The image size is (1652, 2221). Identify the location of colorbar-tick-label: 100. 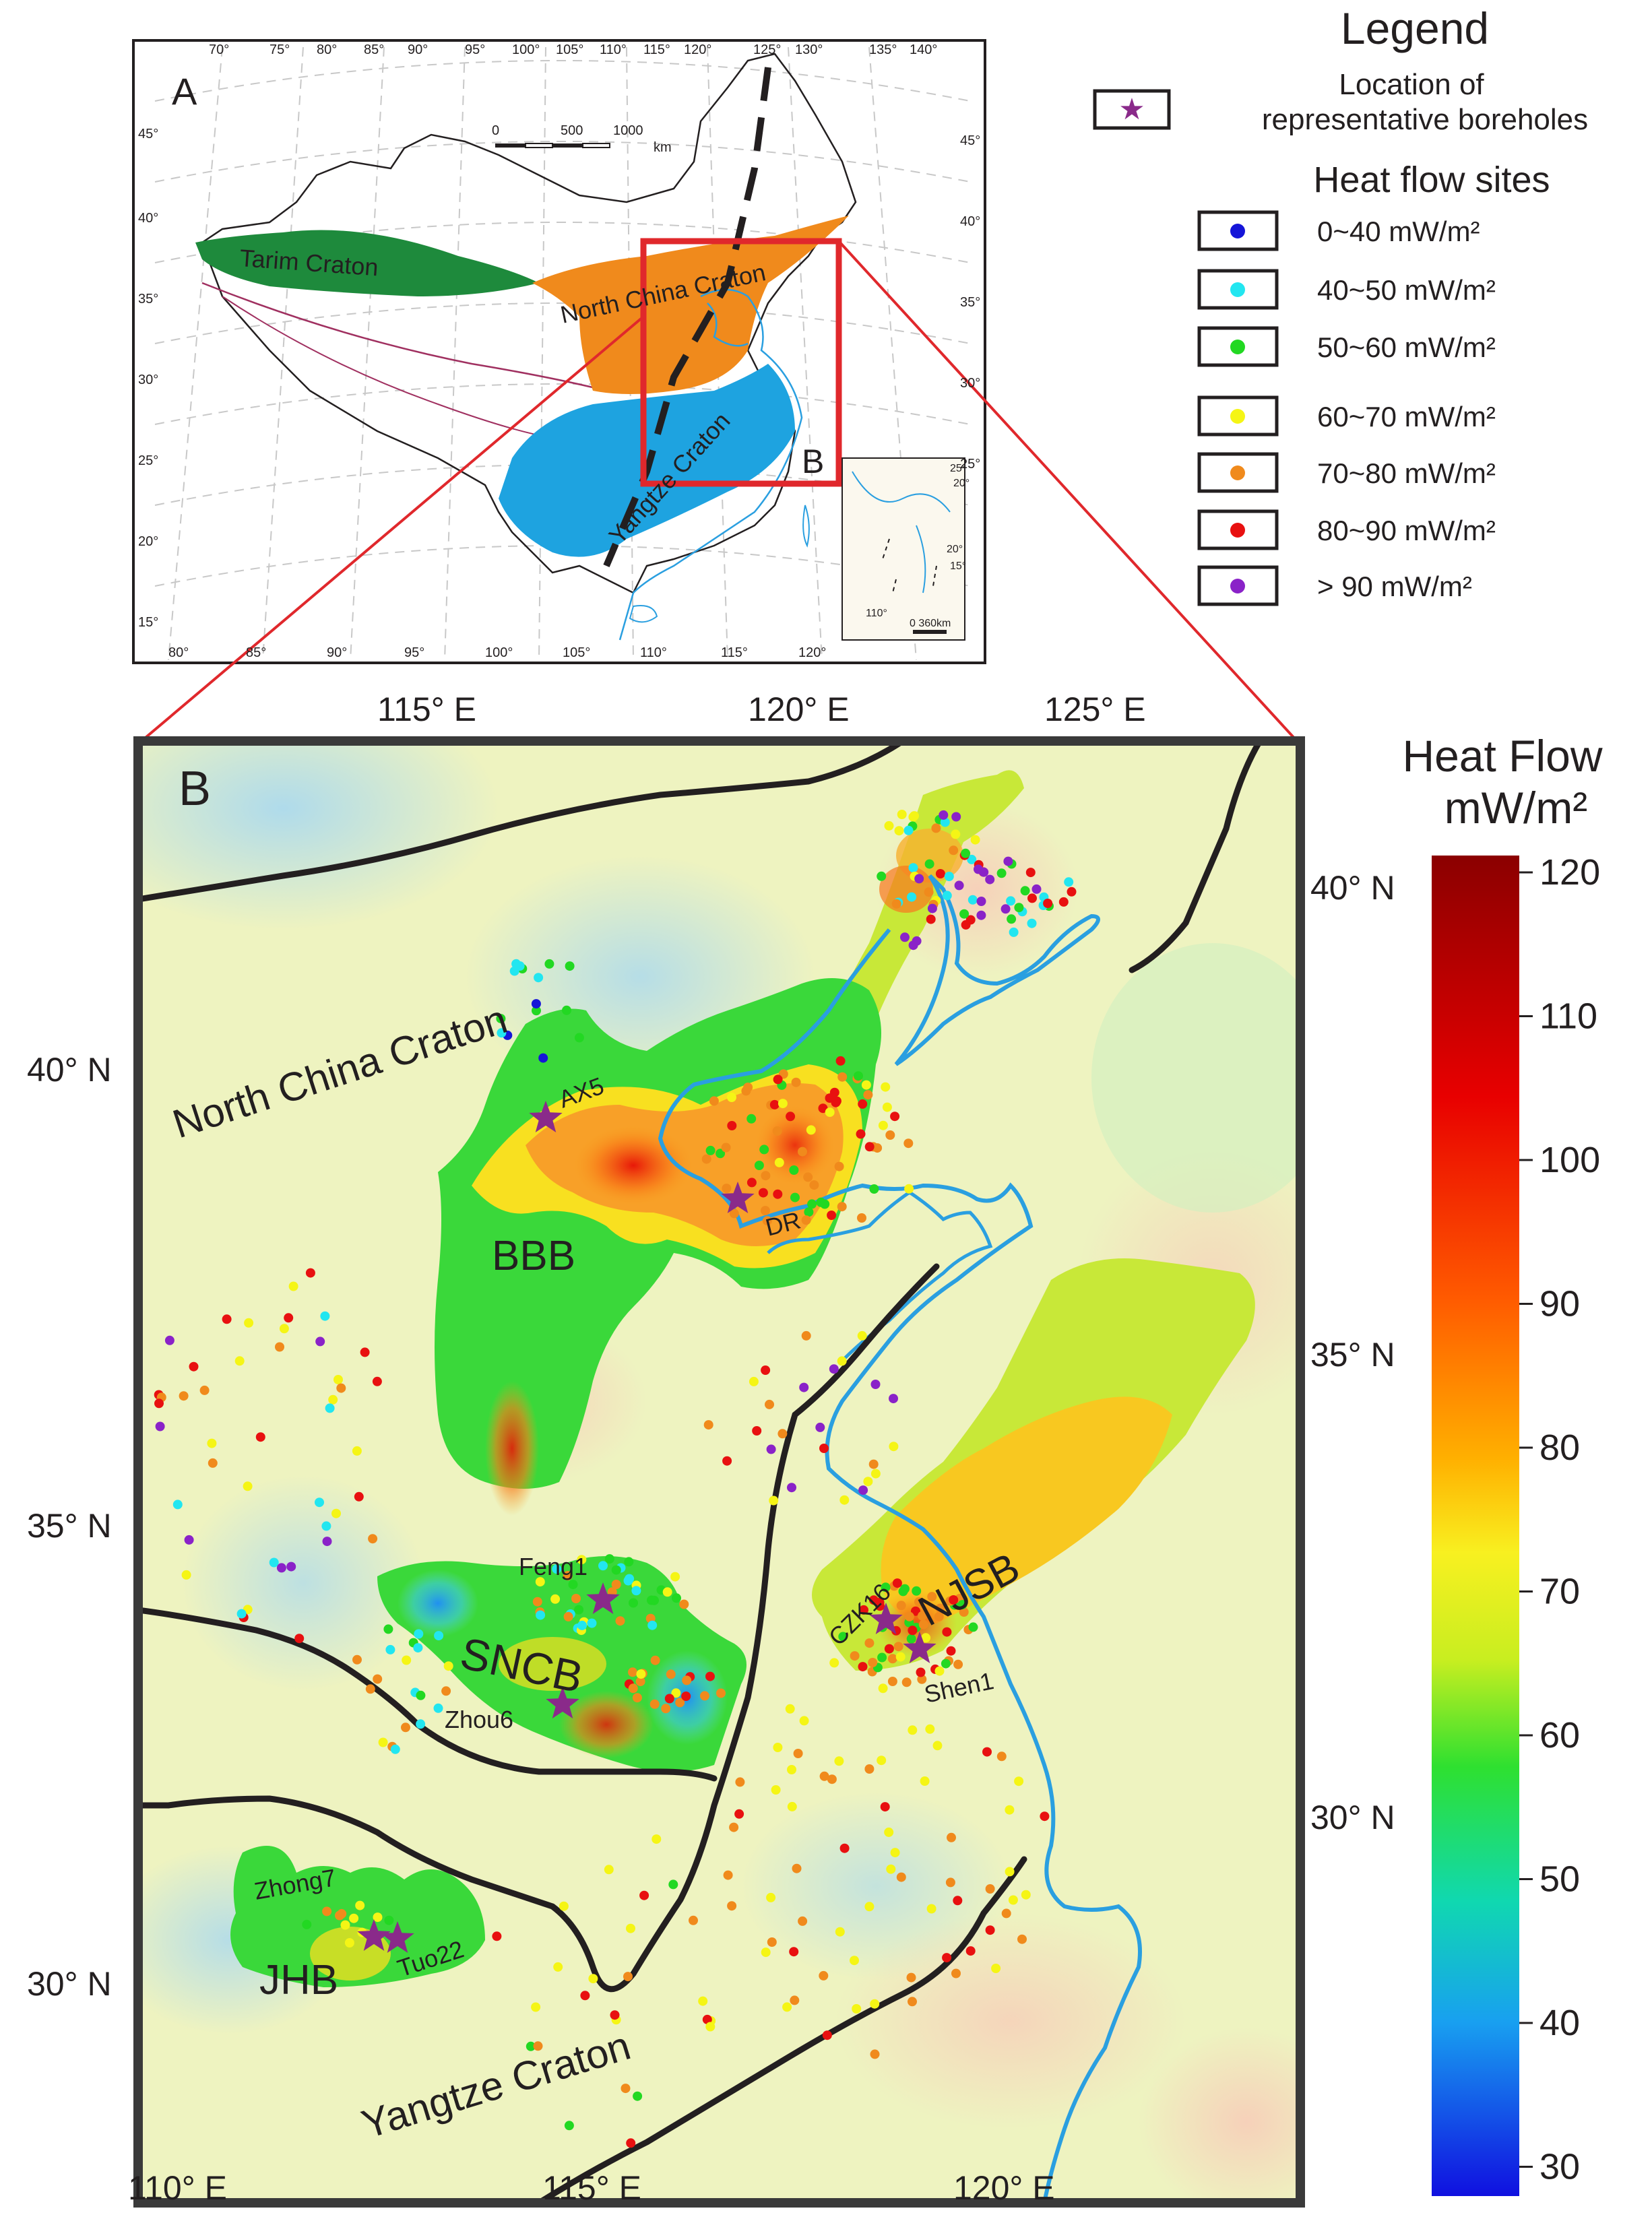
(1569, 1160).